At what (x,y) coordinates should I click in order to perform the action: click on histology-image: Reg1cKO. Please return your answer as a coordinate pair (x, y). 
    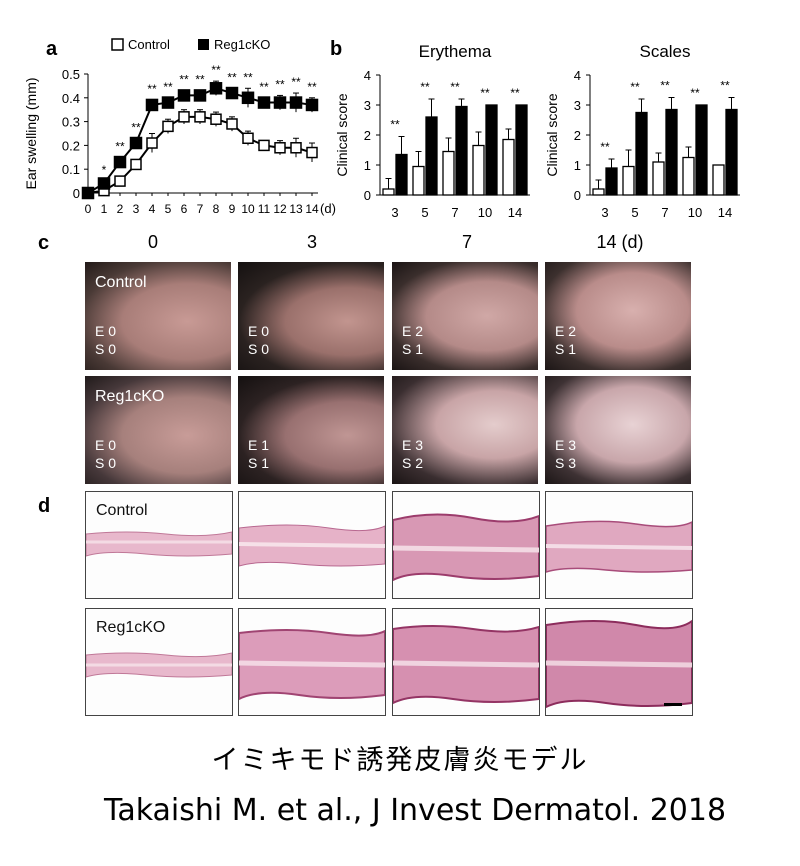
    Looking at the image, I should click on (159, 662).